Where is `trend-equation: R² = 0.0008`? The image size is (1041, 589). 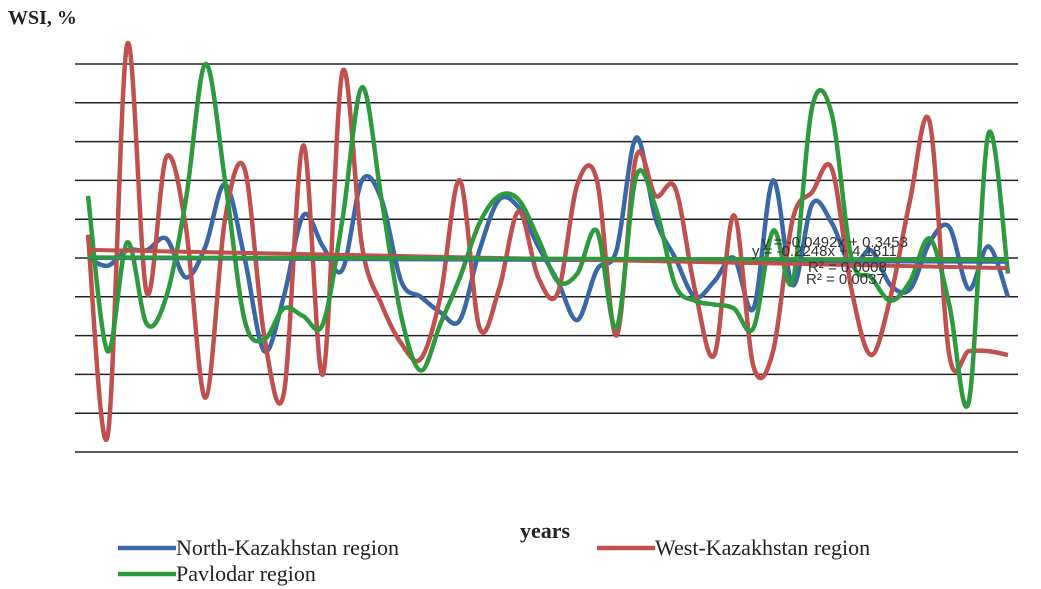
trend-equation: R² = 0.0008 is located at coordinates (847, 267).